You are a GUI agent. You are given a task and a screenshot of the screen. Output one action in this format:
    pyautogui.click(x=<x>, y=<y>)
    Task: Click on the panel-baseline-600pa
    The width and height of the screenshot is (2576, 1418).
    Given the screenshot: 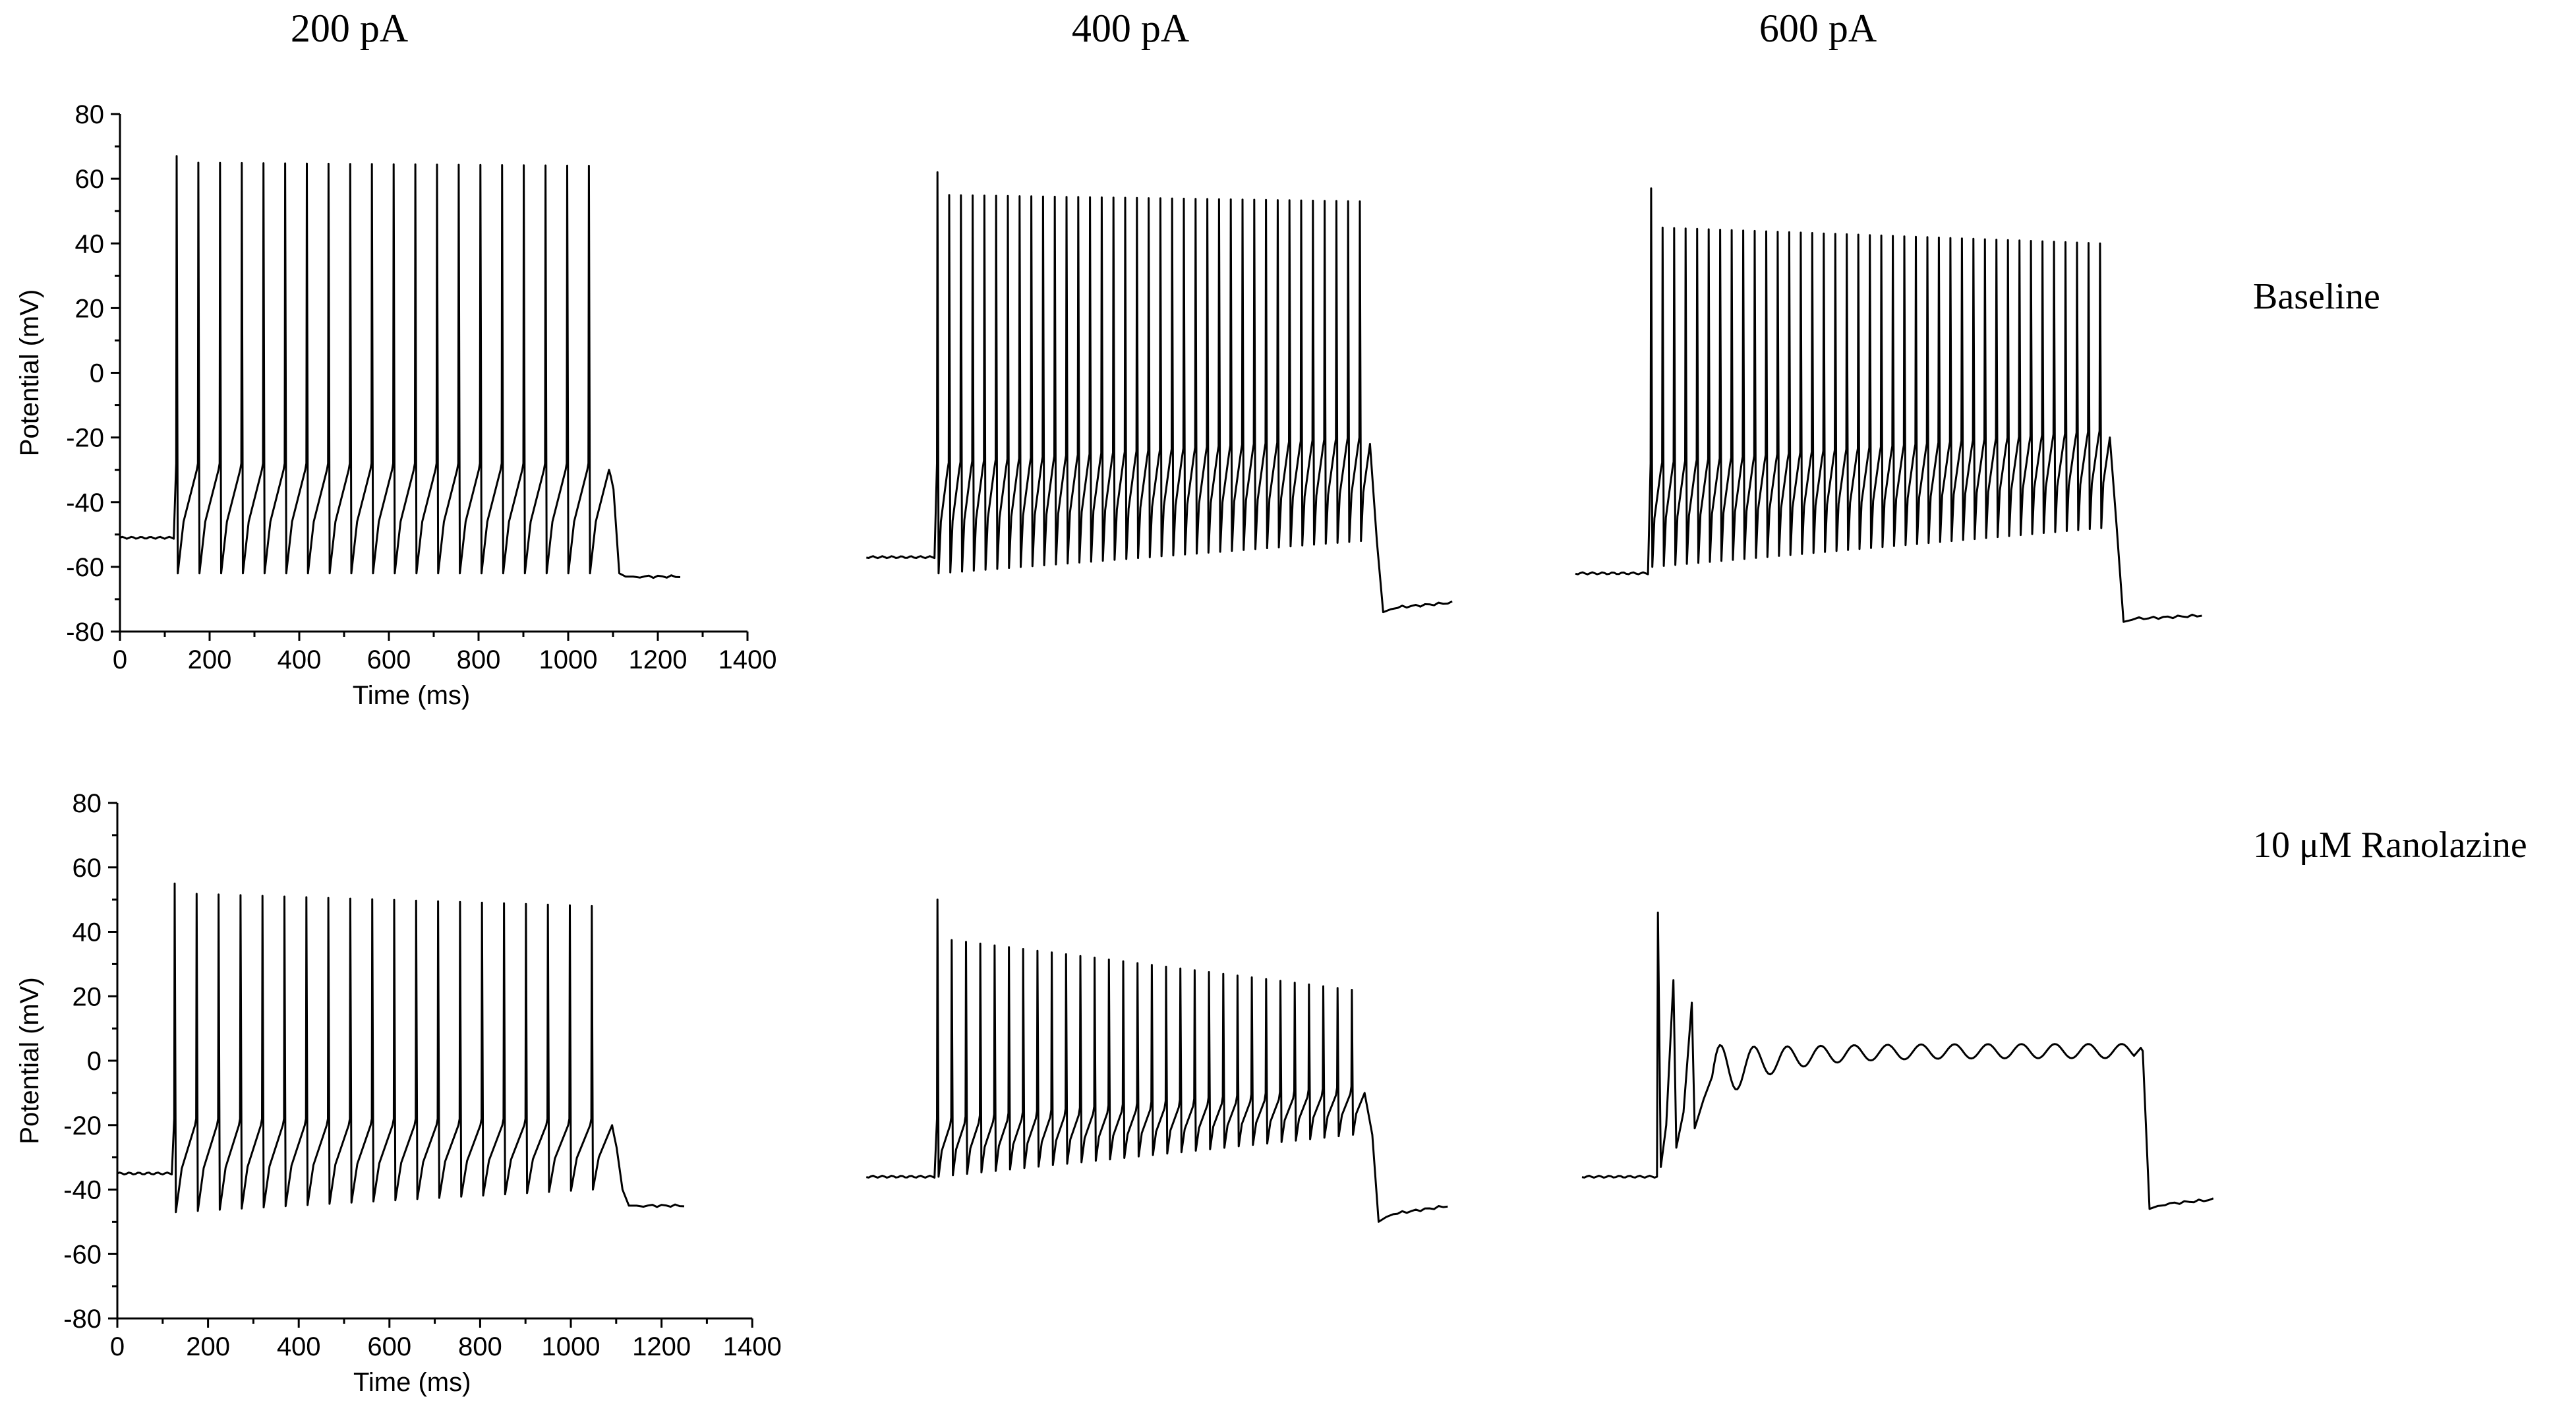 What is the action you would take?
    pyautogui.click(x=1889, y=405)
    